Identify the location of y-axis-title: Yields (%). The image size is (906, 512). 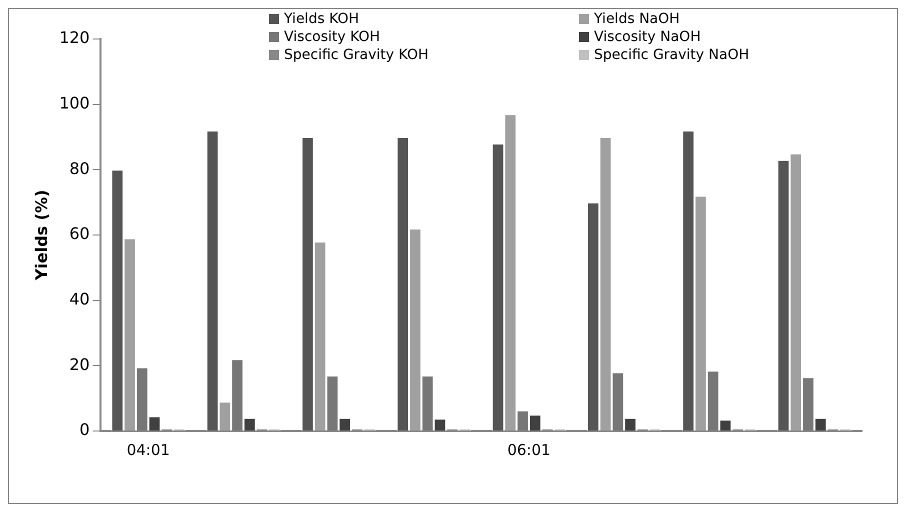
(41, 236).